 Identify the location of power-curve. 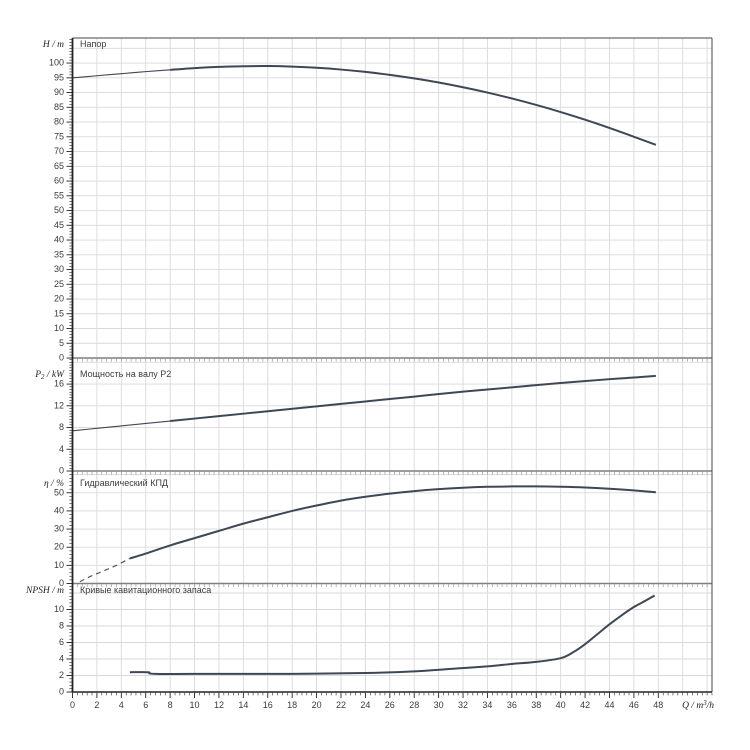
(413, 398).